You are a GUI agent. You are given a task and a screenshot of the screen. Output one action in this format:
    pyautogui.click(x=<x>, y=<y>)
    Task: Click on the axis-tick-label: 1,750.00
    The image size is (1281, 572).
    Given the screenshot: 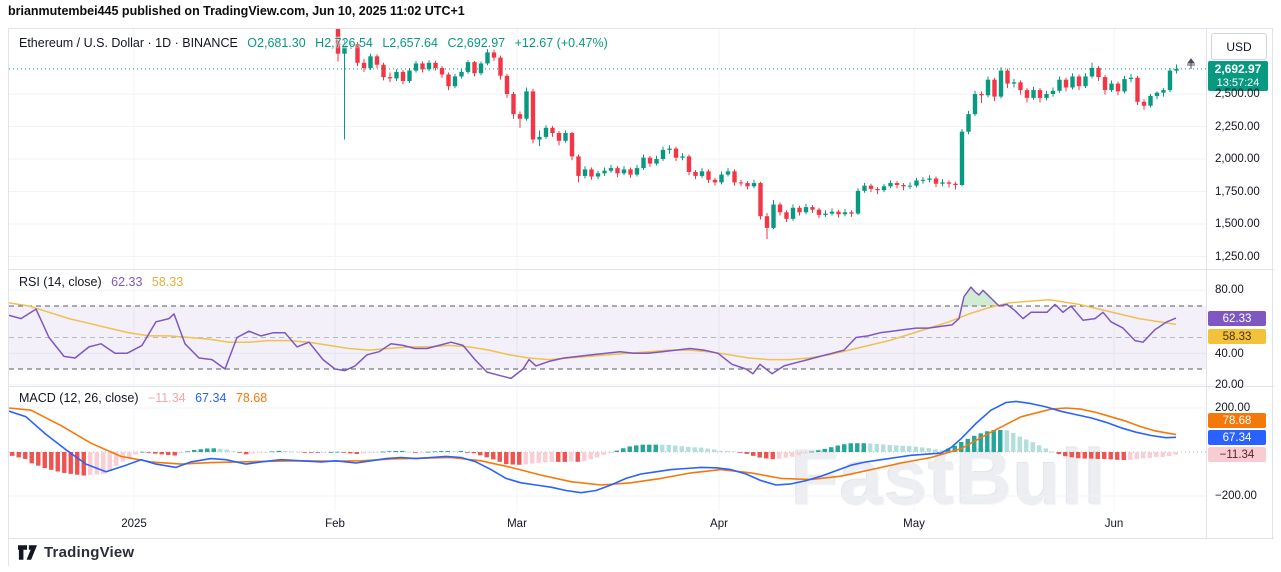 What is the action you would take?
    pyautogui.click(x=1237, y=191)
    